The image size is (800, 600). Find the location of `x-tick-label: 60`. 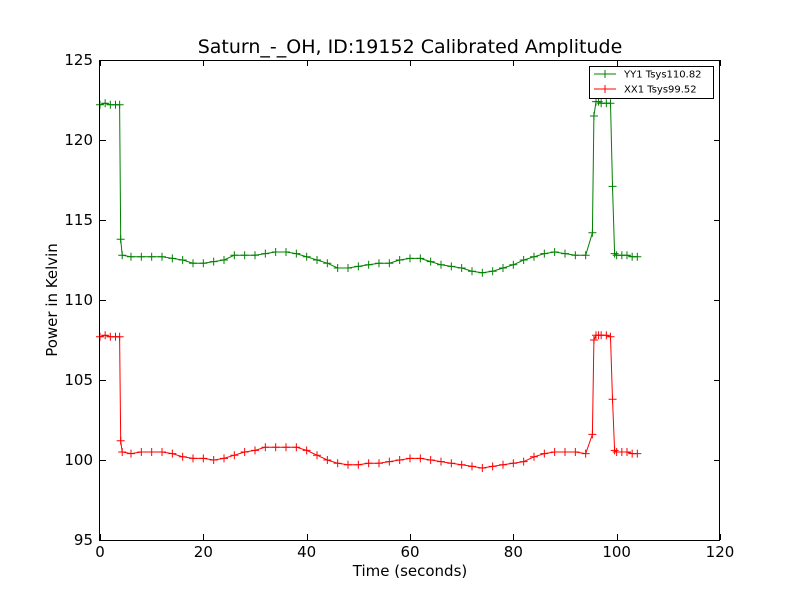

x-tick-label: 60 is located at coordinates (409, 552).